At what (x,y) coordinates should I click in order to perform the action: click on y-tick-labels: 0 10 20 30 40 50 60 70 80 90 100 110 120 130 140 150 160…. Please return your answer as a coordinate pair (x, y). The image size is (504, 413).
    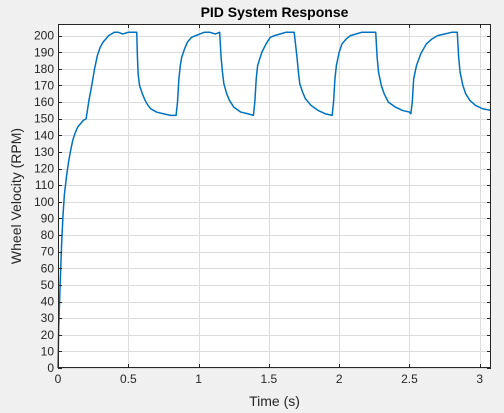
    Looking at the image, I should click on (44, 202).